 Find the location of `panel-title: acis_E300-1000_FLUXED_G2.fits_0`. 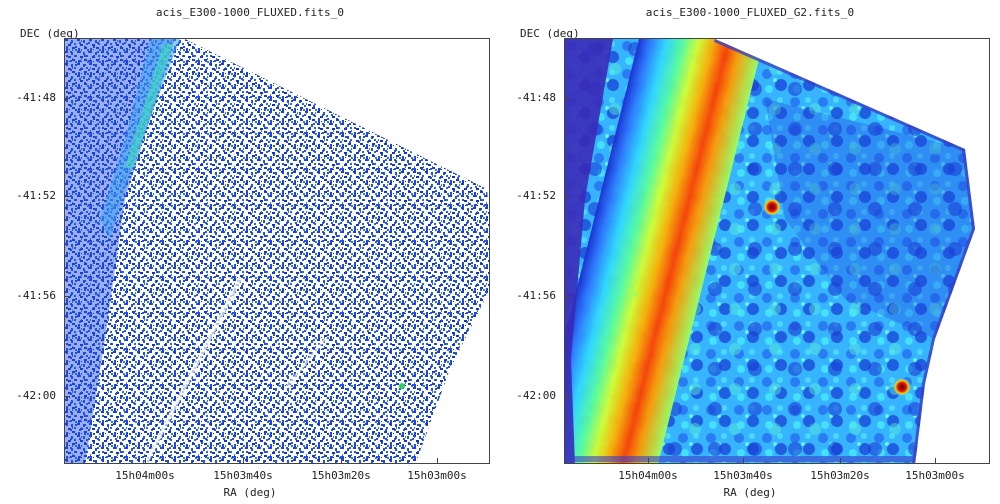

panel-title: acis_E300-1000_FLUXED_G2.fits_0 is located at coordinates (750, 12).